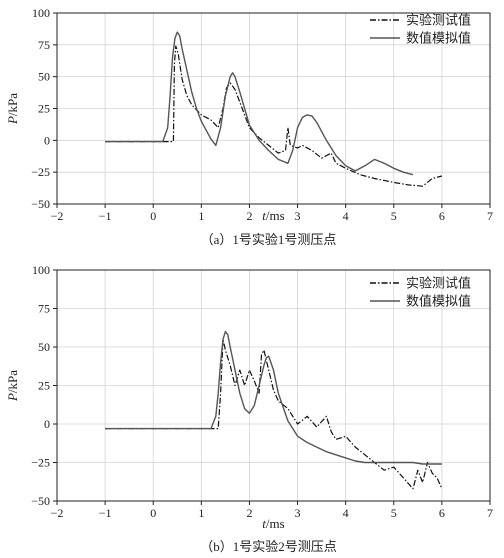  Describe the element at coordinates (269, 239) in the screenshot. I see `figure-caption: （a）1号实验1号测压点` at that location.